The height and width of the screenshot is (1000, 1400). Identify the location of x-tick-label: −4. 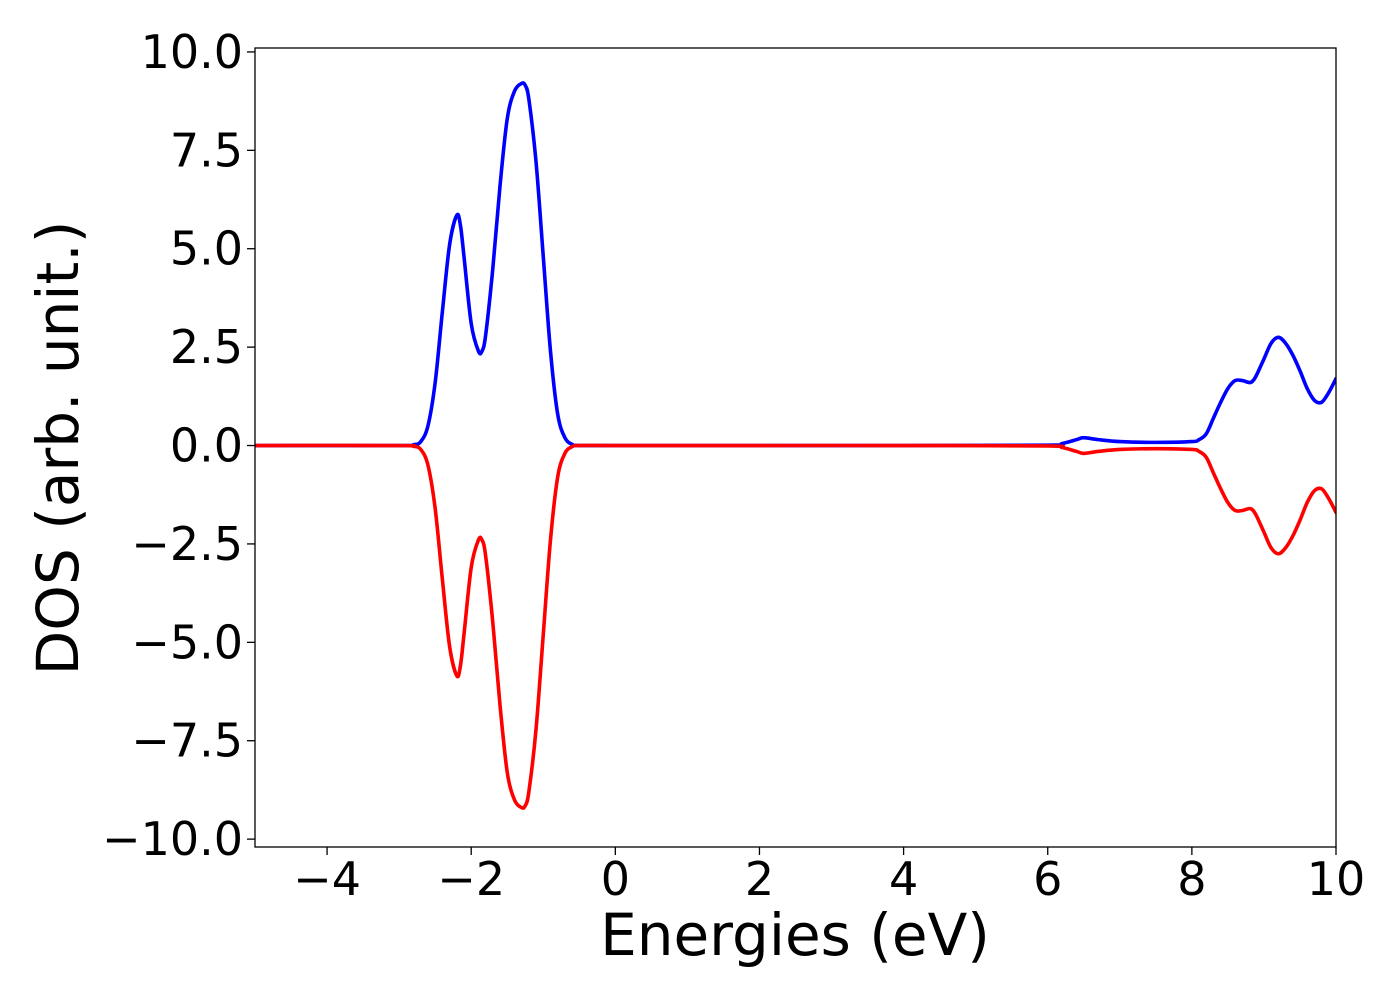
(327, 879).